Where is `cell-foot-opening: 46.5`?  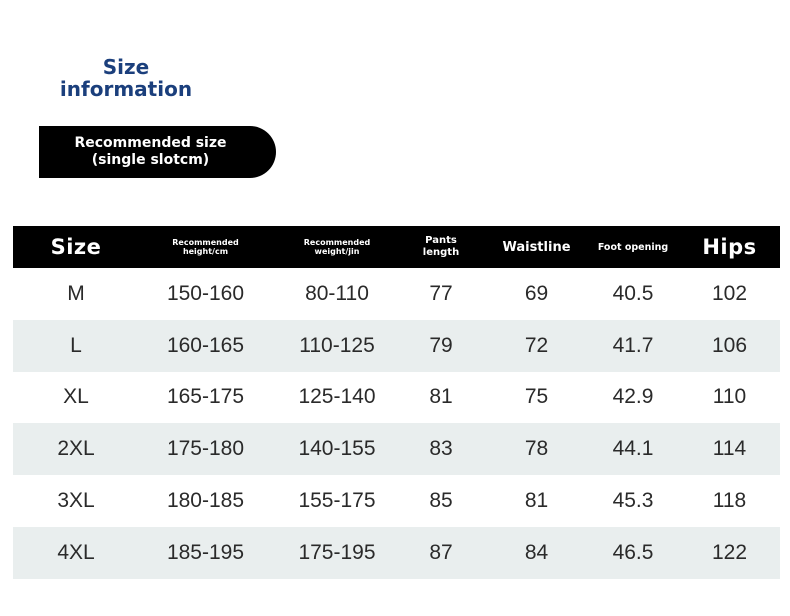
cell-foot-opening: 46.5 is located at coordinates (633, 552).